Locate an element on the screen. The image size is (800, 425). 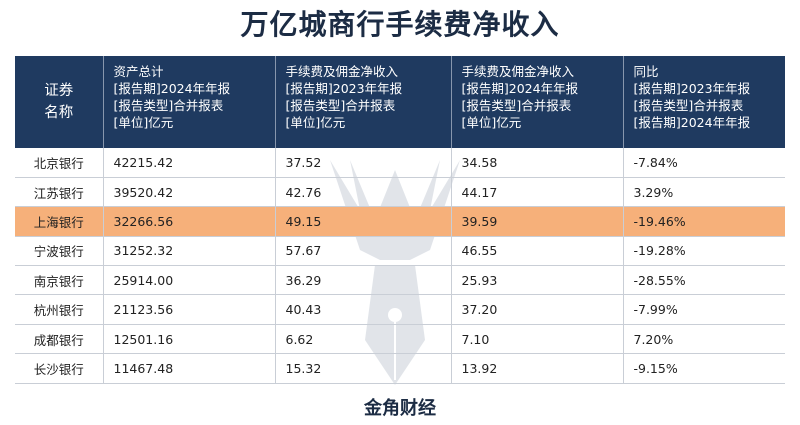
table-row: 上海银行 32266.56 49.15 39.59 -19.46% is located at coordinates (400, 221).